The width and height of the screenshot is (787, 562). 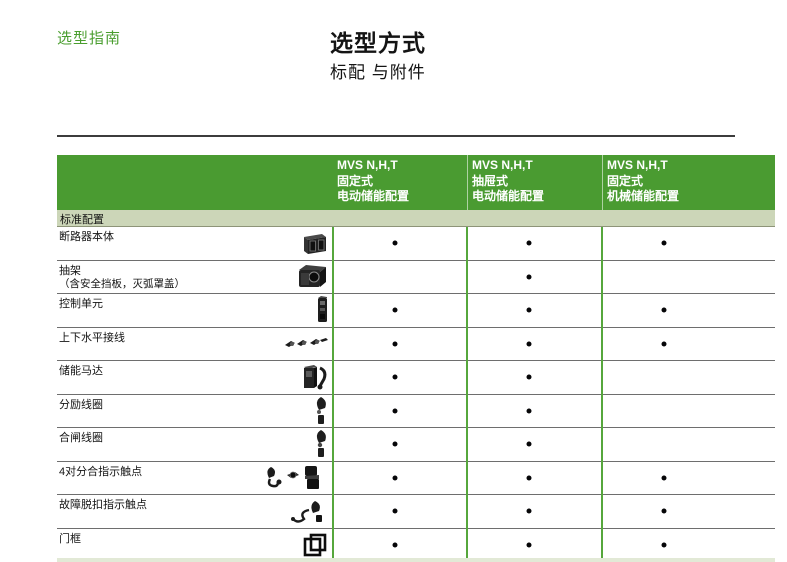 What do you see at coordinates (92, 337) in the screenshot?
I see `row-label: 上下水平接线` at bounding box center [92, 337].